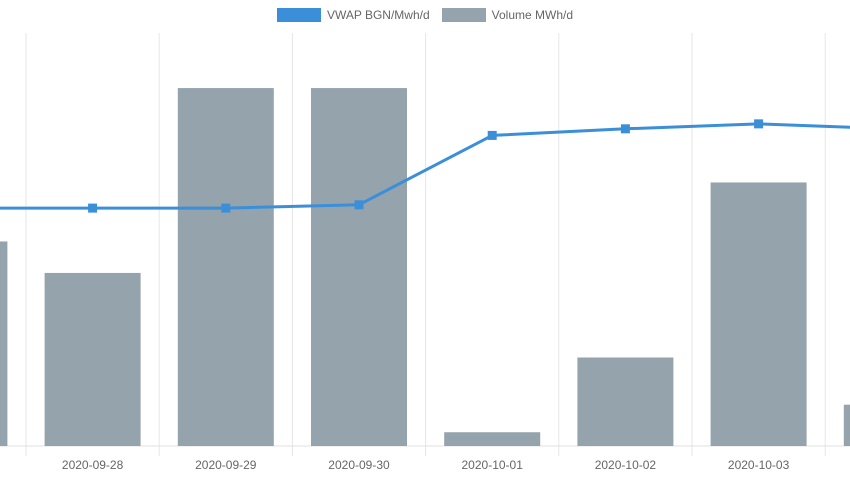  Describe the element at coordinates (378, 15) in the screenshot. I see `legend-label-vwap: VWAP BGN/Mwh/d` at that location.